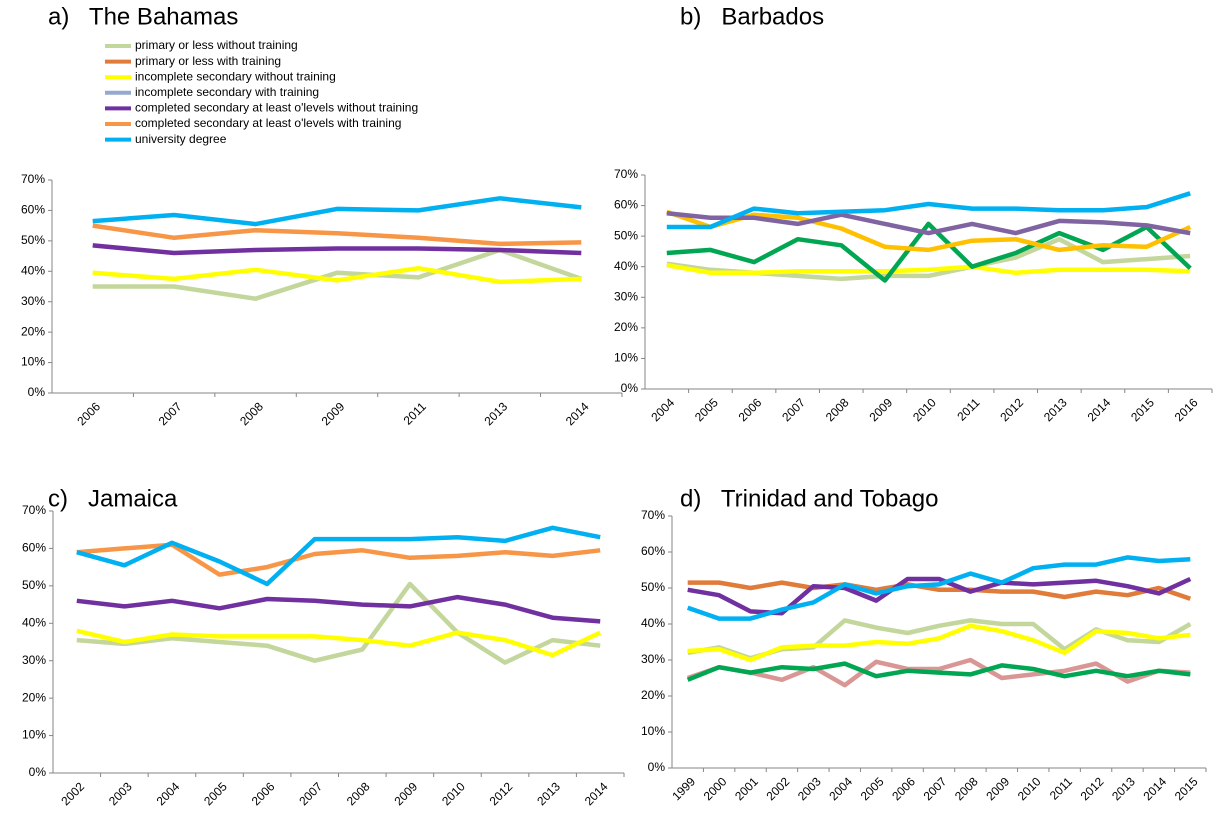  What do you see at coordinates (113, 498) in the screenshot?
I see `panel-title: c) Jamaica` at bounding box center [113, 498].